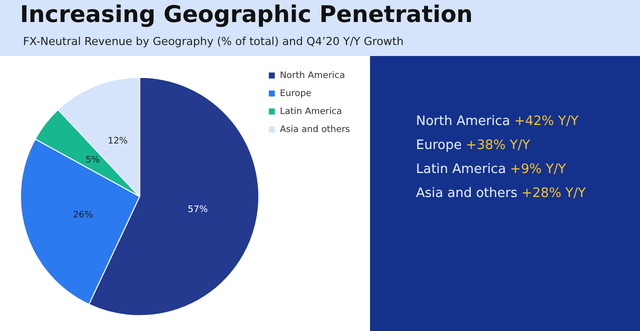 Image resolution: width=640 pixels, height=331 pixels. What do you see at coordinates (312, 75) in the screenshot?
I see `legend-label: North America` at bounding box center [312, 75].